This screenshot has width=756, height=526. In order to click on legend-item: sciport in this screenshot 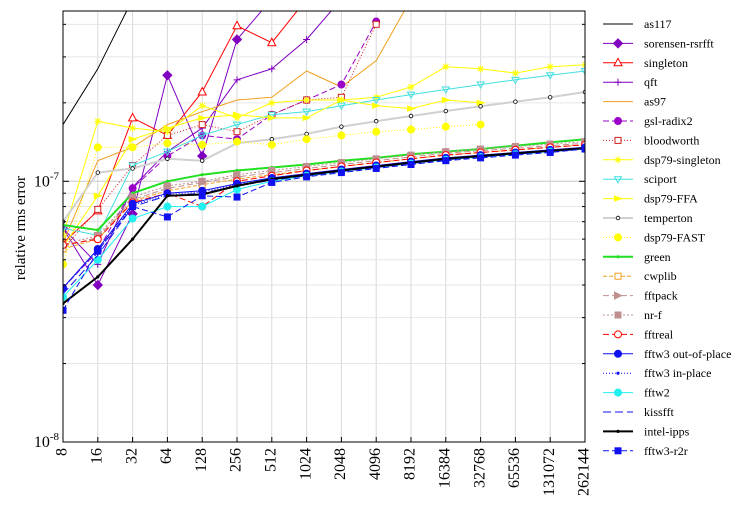, I will do `click(640, 179)`.